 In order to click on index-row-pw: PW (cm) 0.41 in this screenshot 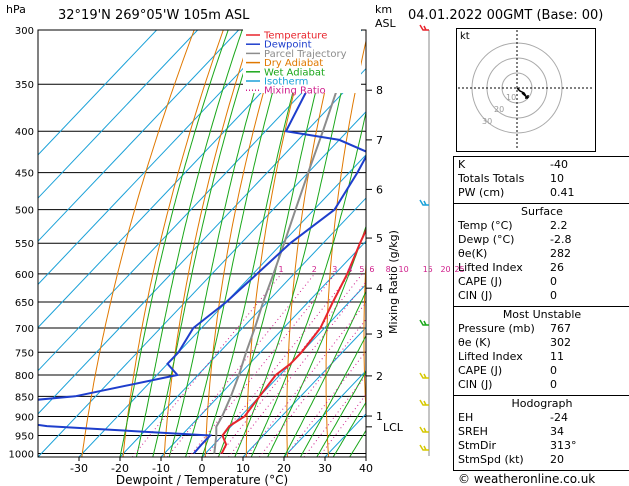, I will do `click(516, 192)`.